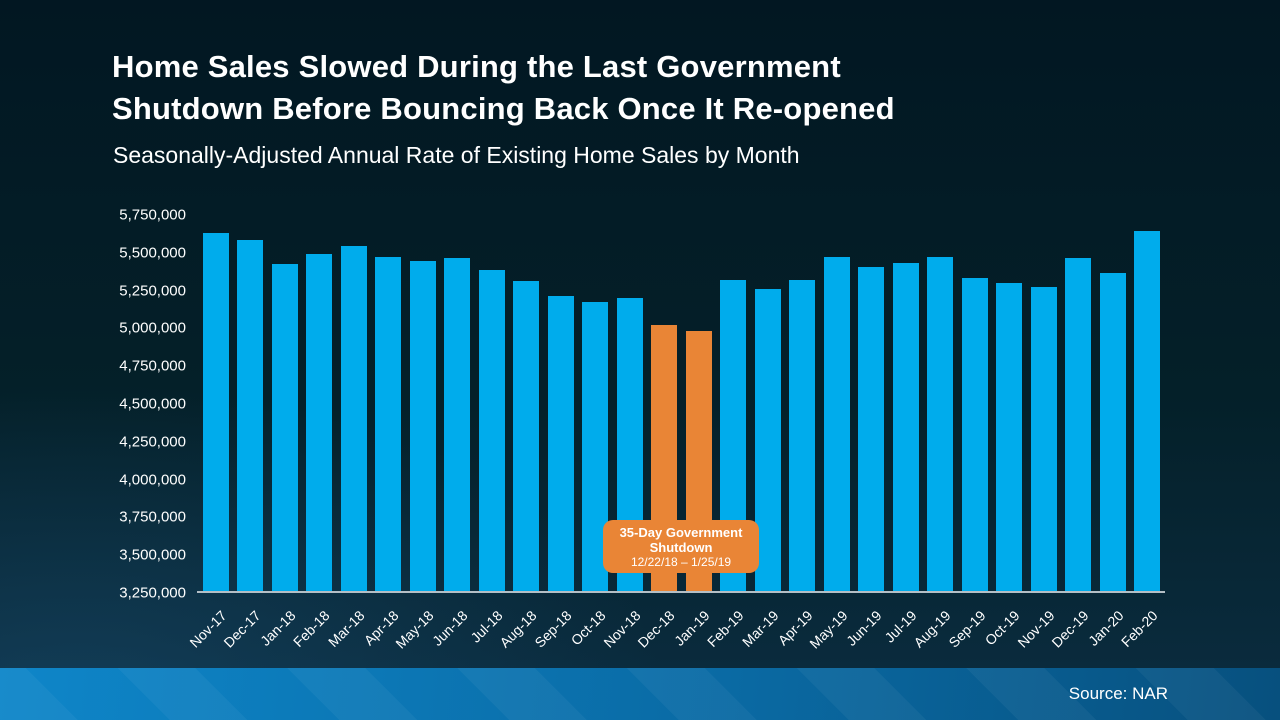 This screenshot has width=1280, height=720. What do you see at coordinates (152, 404) in the screenshot?
I see `y-tick-label: 4,500,000` at bounding box center [152, 404].